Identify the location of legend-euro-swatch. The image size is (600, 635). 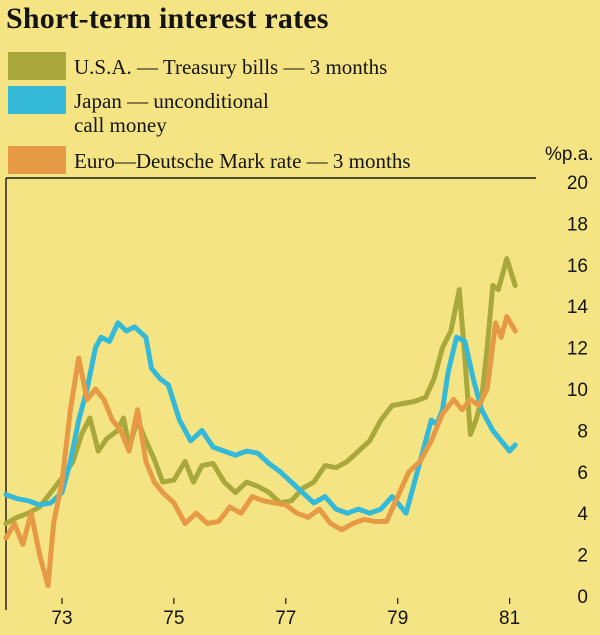
(37, 160).